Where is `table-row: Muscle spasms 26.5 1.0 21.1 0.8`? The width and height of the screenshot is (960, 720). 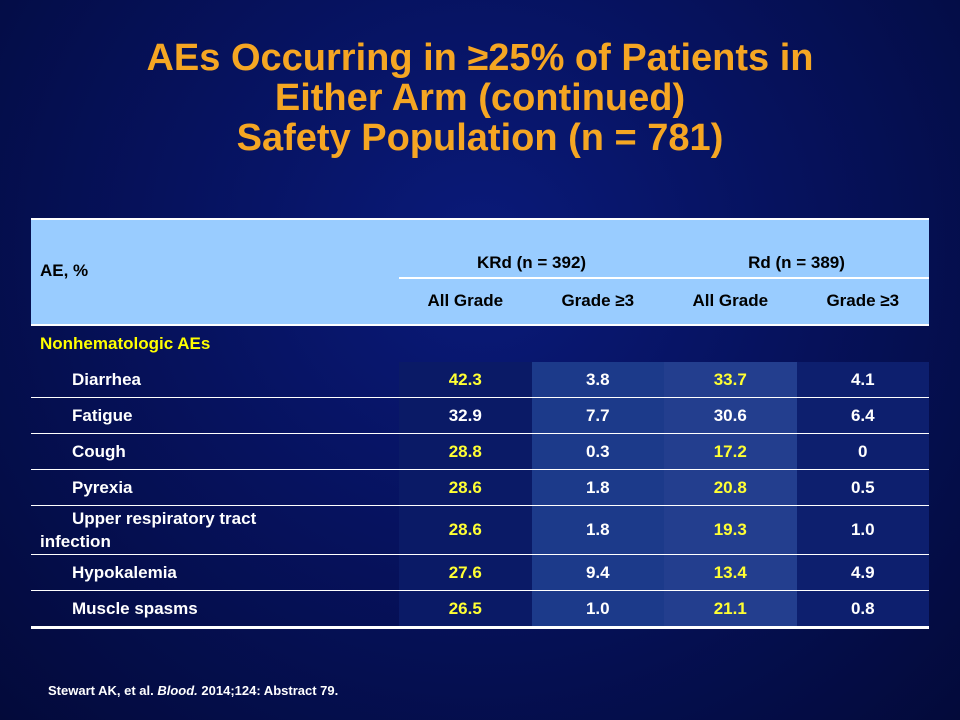 table-row: Muscle spasms 26.5 1.0 21.1 0.8 is located at coordinates (480, 609).